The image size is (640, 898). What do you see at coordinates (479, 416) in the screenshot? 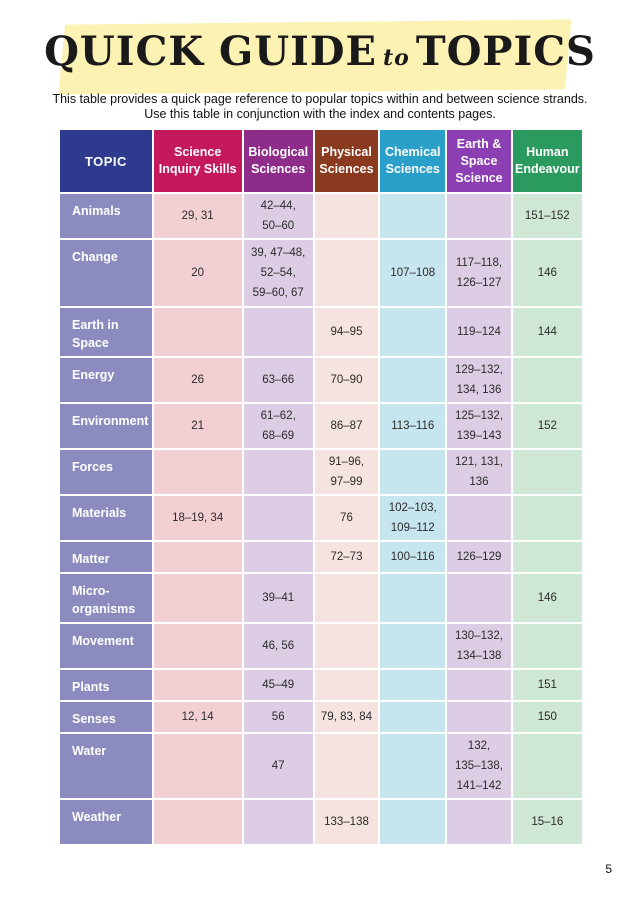
I see `page-ref-line: 125–132,` at bounding box center [479, 416].